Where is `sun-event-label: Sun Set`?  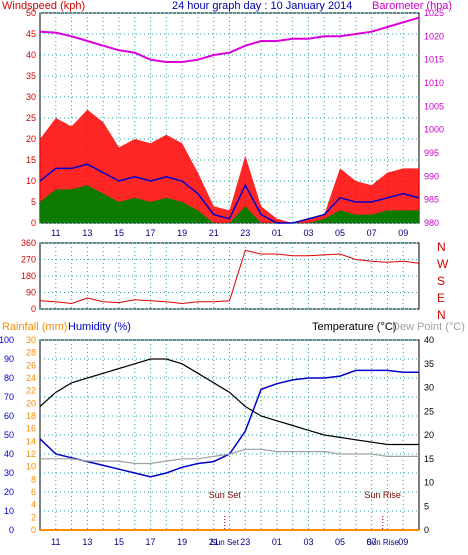 sun-event-label: Sun Set is located at coordinates (225, 495).